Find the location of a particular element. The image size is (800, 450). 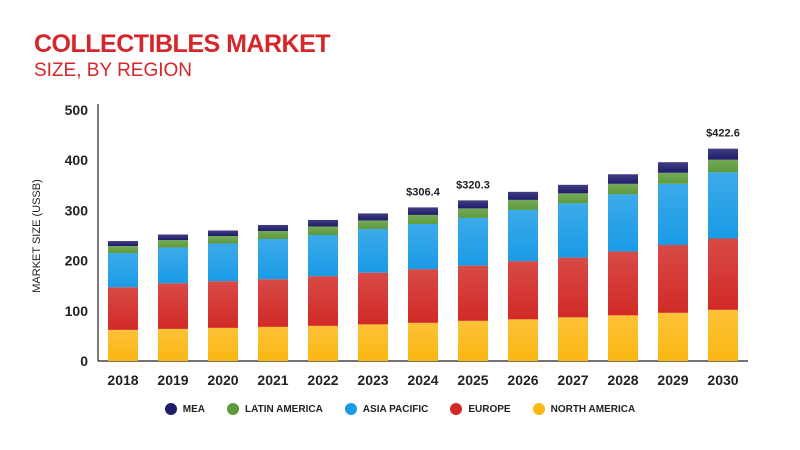

legend-label-asia-pacific: ASIA PACIFIC is located at coordinates (395, 409).